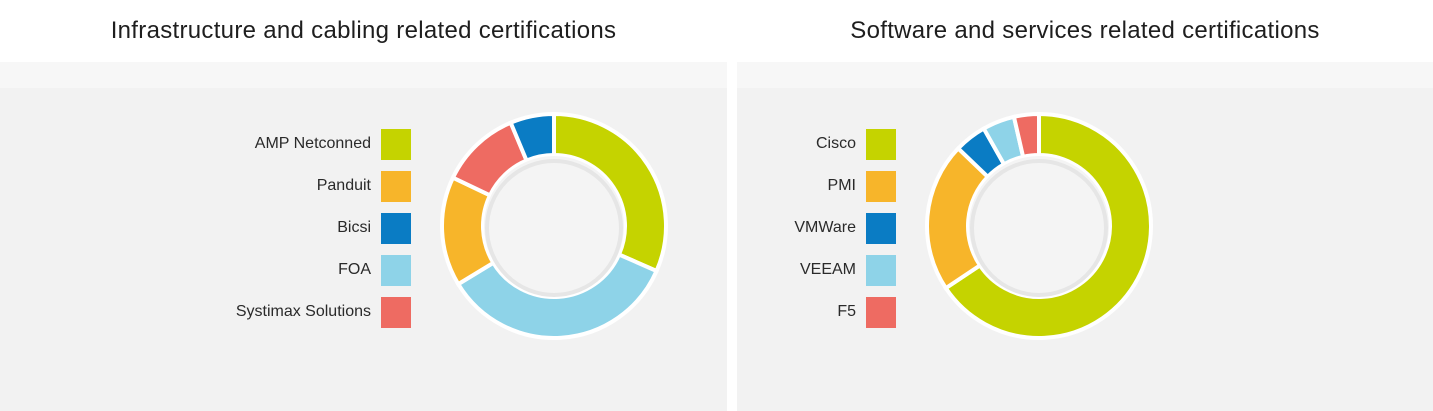 The width and height of the screenshot is (1433, 411). Describe the element at coordinates (841, 185) in the screenshot. I see `legend-label: PMI` at that location.